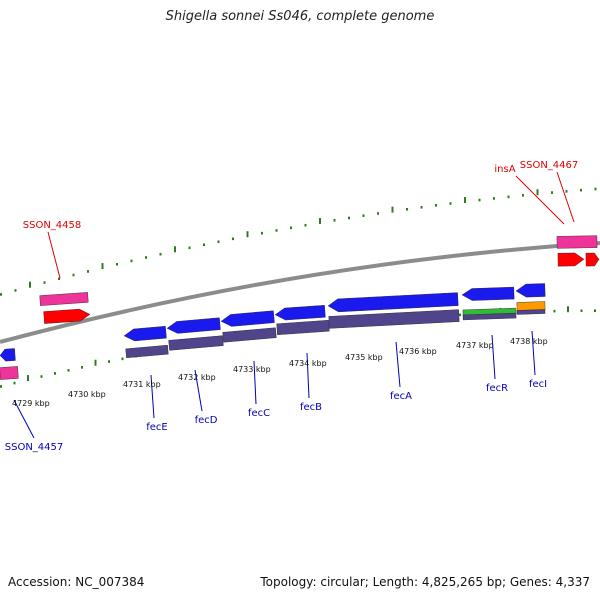  Describe the element at coordinates (311, 407) in the screenshot. I see `fecb-label: fecB` at that location.